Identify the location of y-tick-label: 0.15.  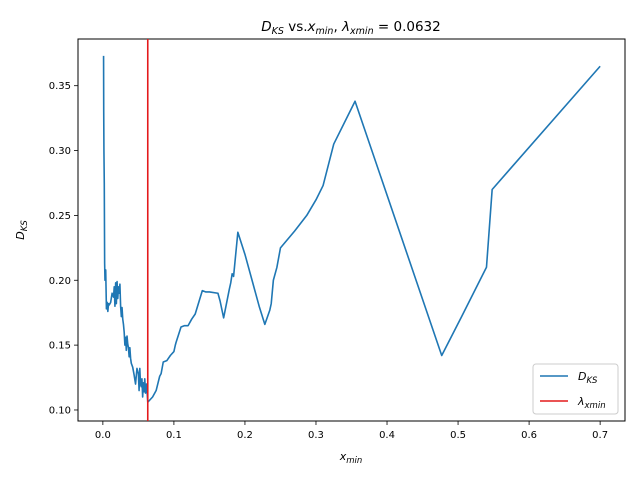
(60, 346).